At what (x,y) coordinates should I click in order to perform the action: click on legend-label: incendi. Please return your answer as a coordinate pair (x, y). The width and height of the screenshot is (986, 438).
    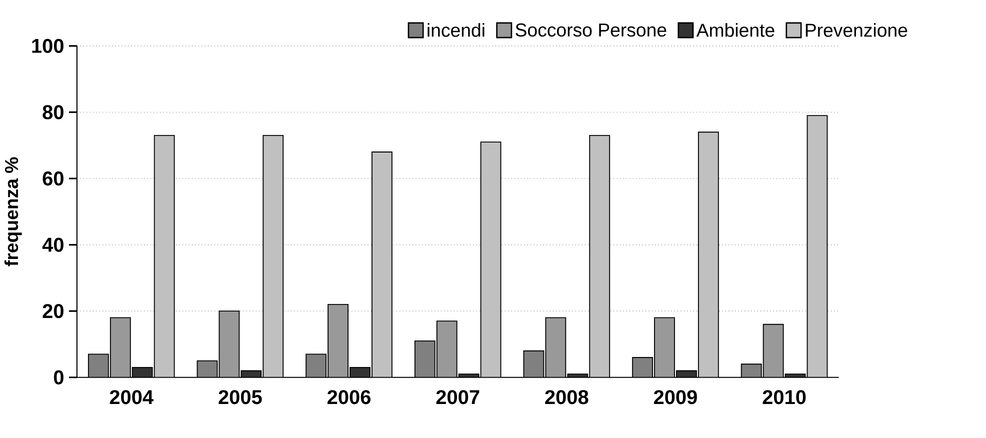
    Looking at the image, I should click on (456, 30).